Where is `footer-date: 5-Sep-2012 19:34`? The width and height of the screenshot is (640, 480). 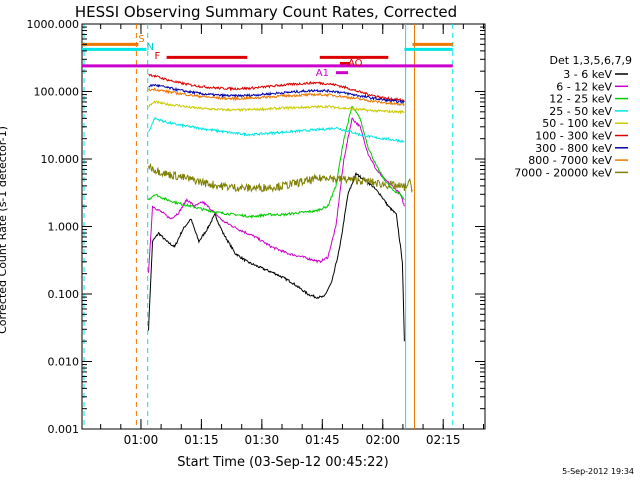 footer-date: 5-Sep-2012 19:34 is located at coordinates (598, 471).